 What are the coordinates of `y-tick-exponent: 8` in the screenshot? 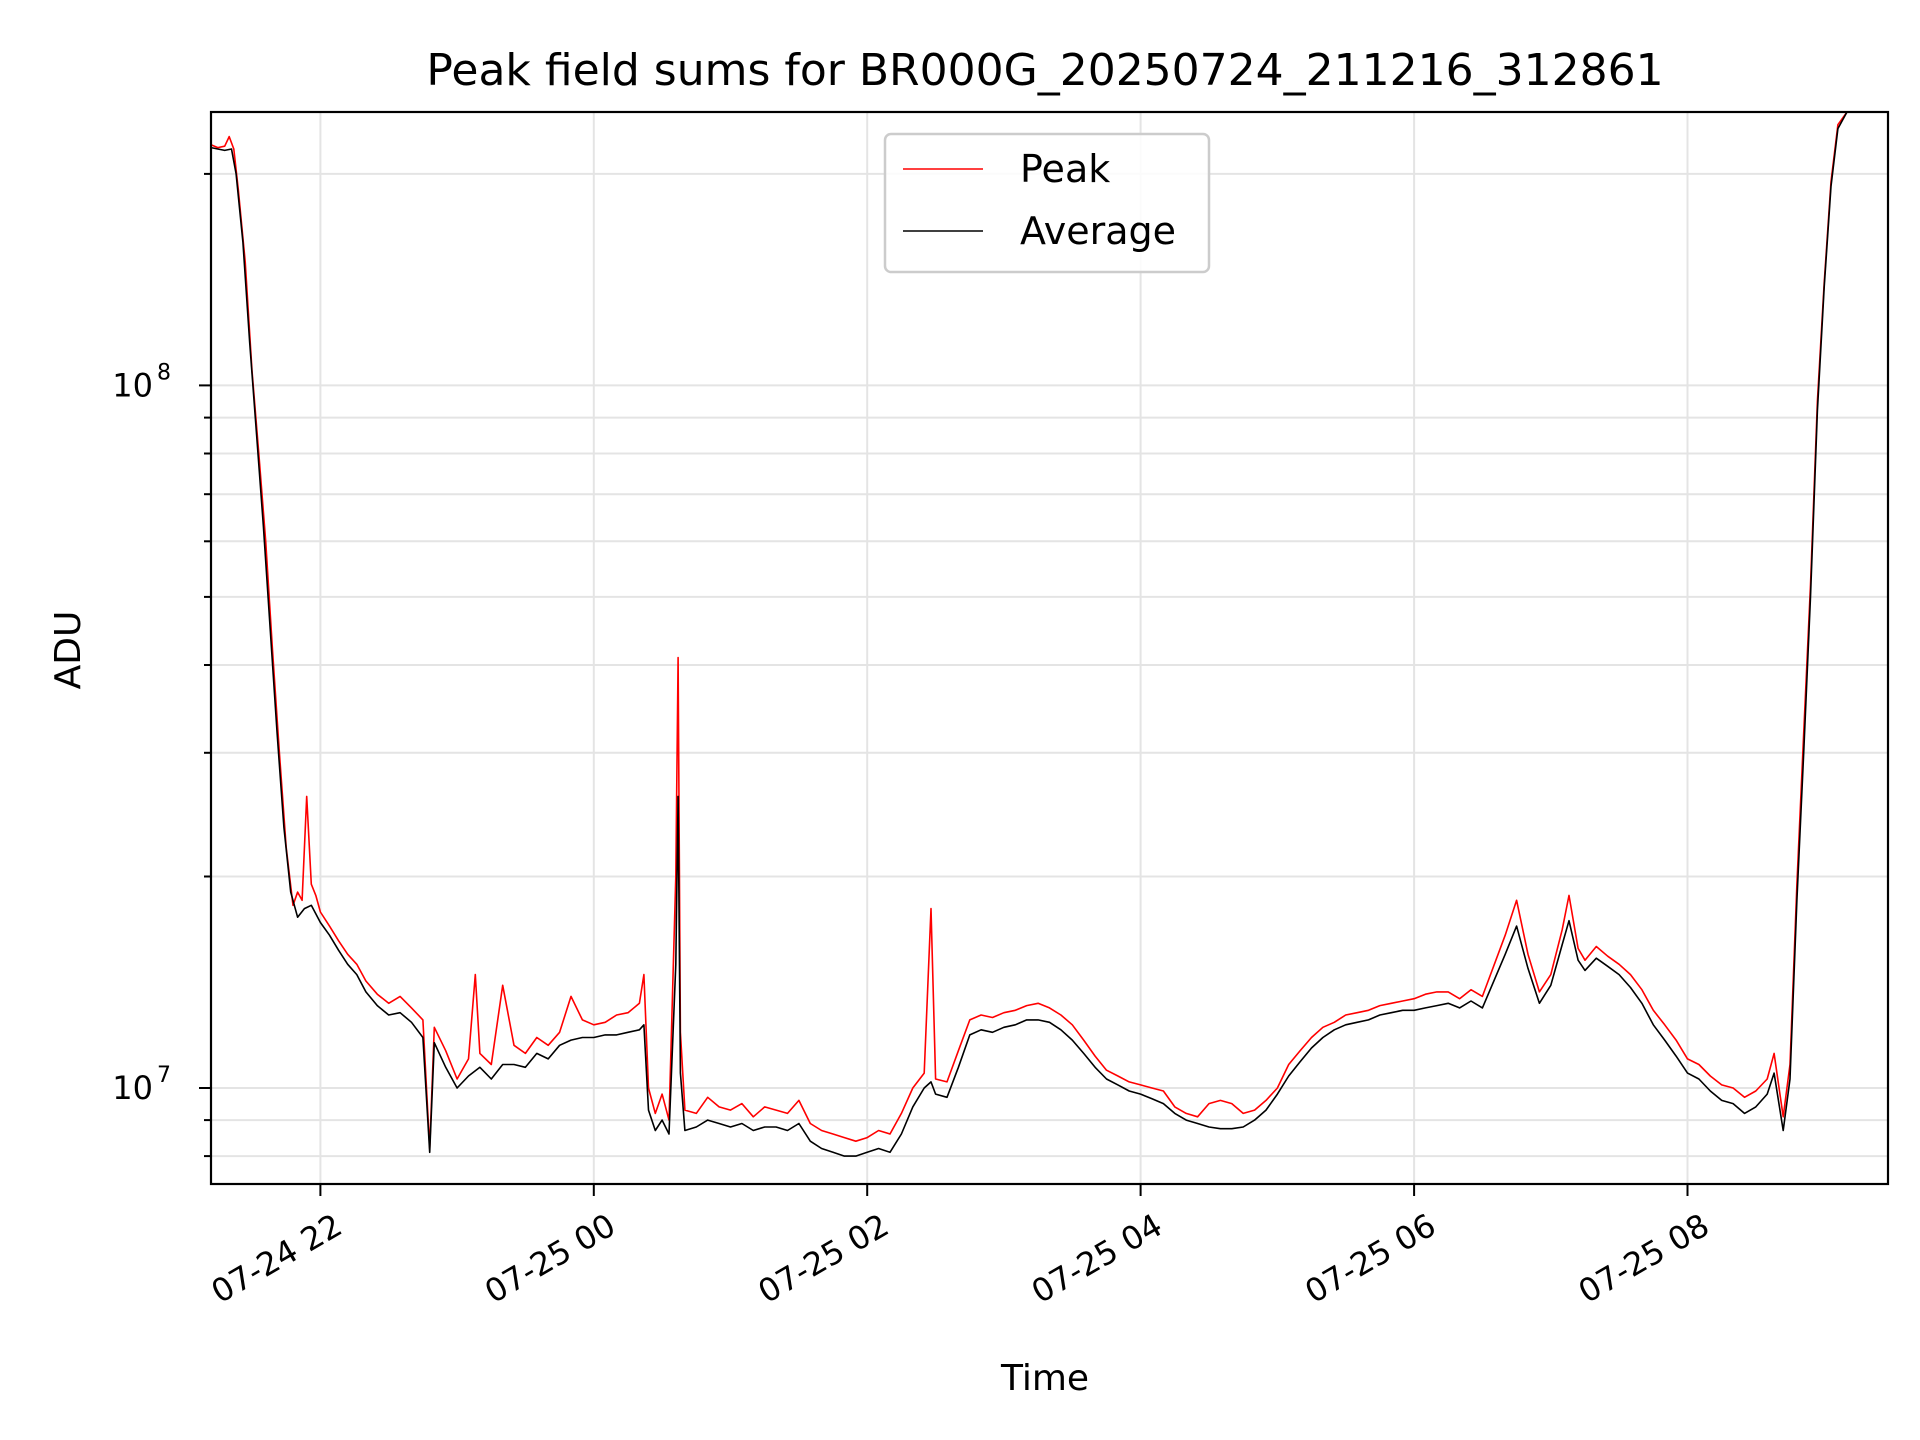 It's located at (164, 372).